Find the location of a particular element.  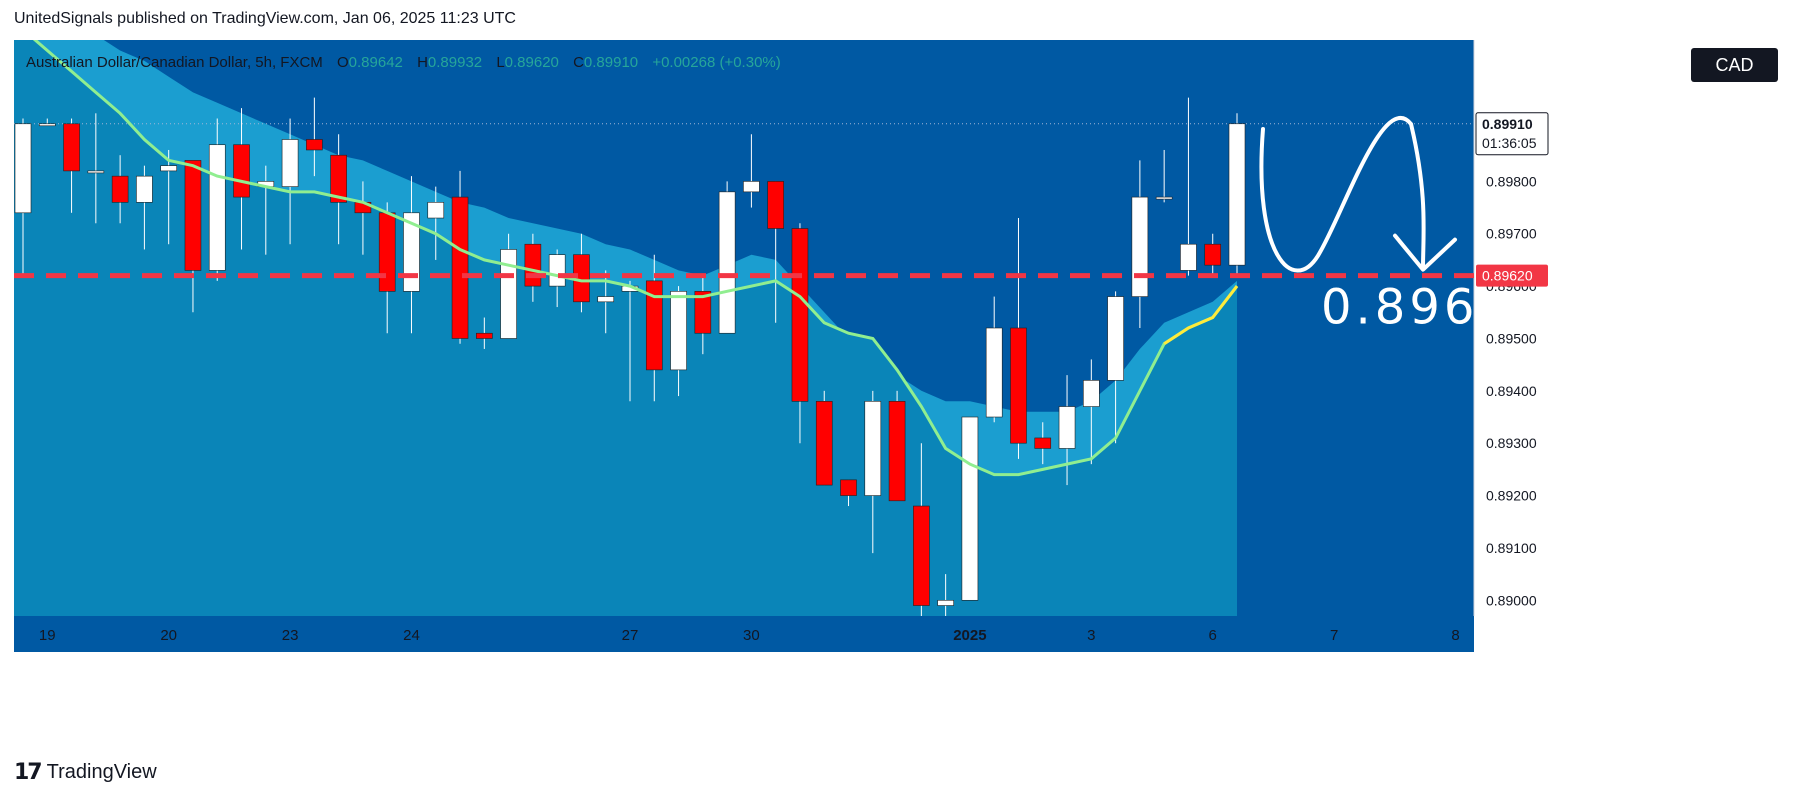

y-tick-label: 0.89000 is located at coordinates (1511, 600).